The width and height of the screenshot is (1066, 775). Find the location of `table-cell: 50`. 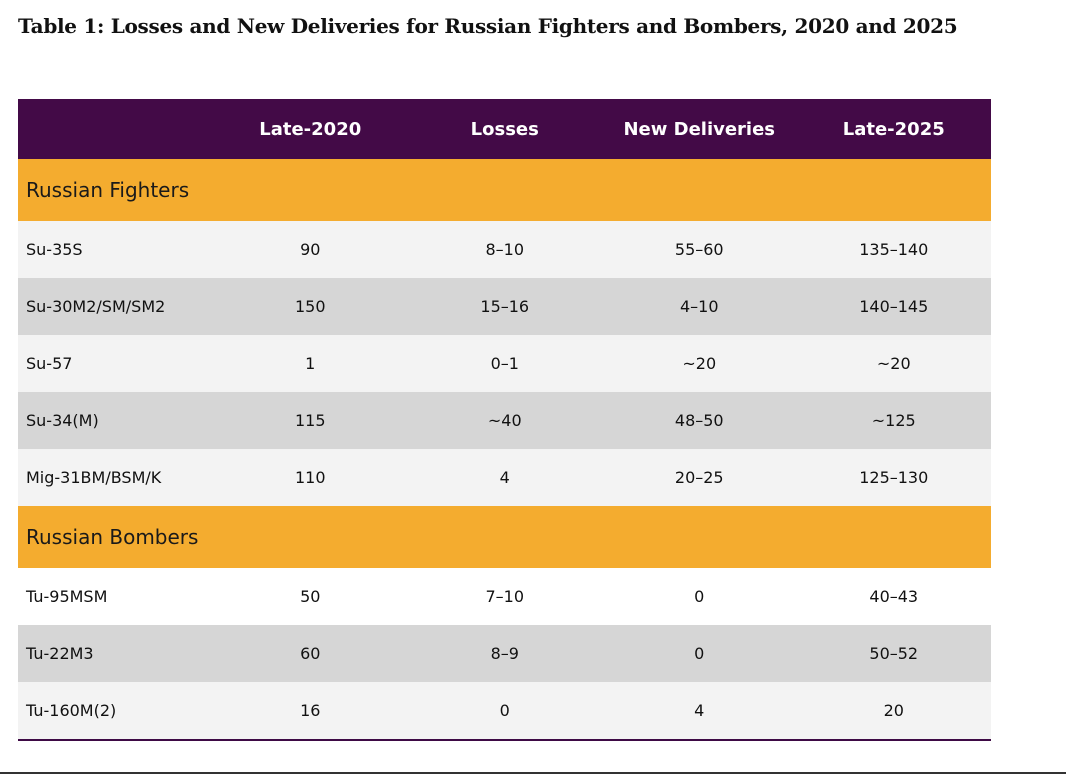

table-cell: 50 is located at coordinates (310, 596).